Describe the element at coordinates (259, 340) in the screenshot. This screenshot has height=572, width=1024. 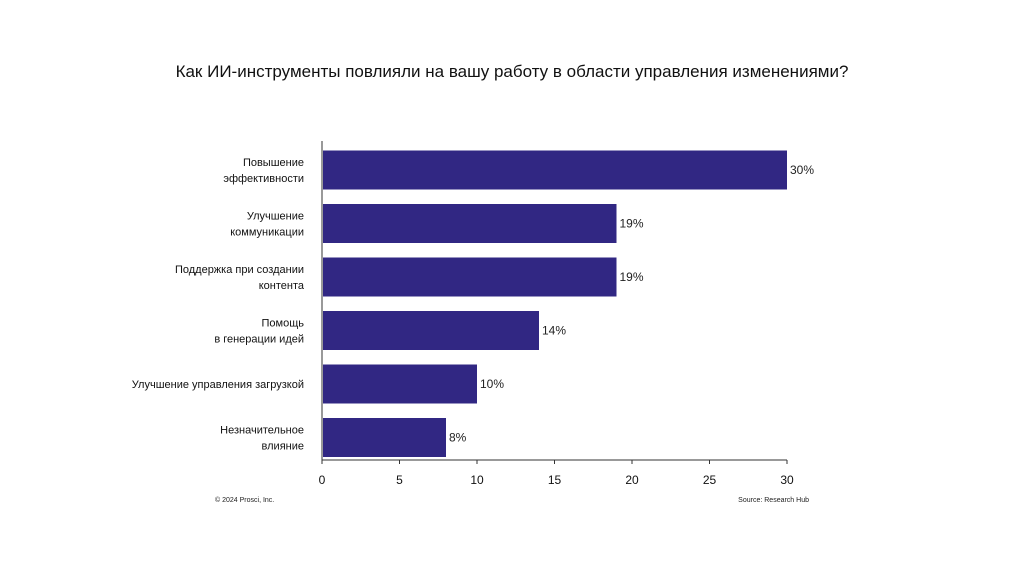
I see `category-label-line: в генерации идей` at that location.